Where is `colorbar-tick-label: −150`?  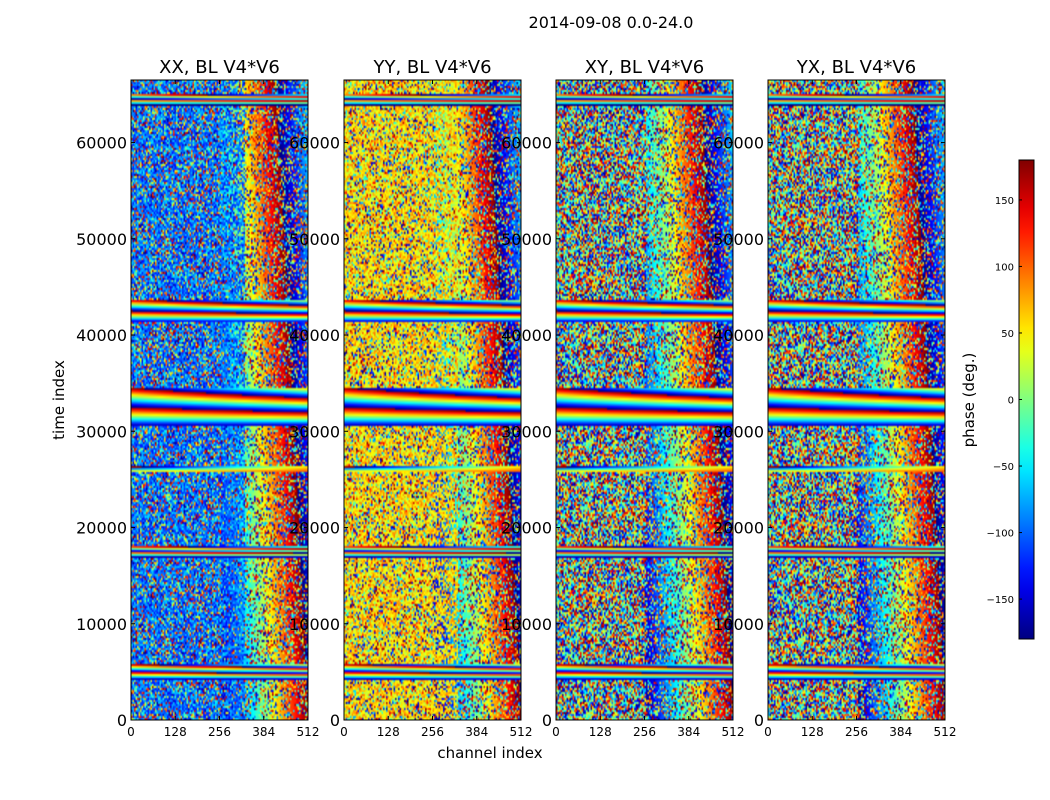
colorbar-tick-label: −150 is located at coordinates (1000, 600).